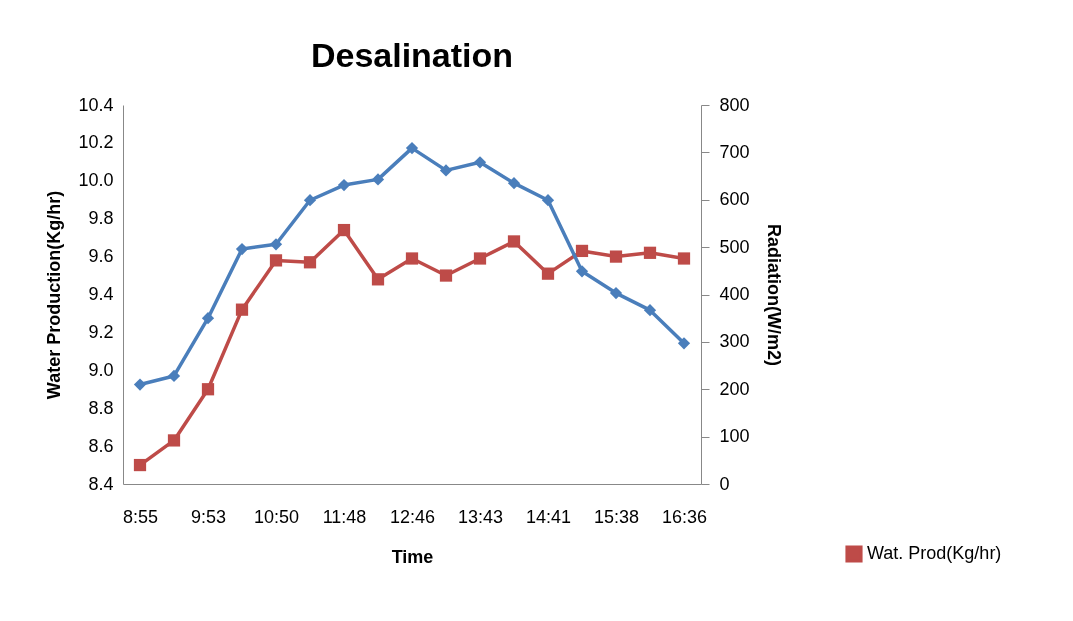  Describe the element at coordinates (208, 516) in the screenshot. I see `x-tick-label: 9:53` at that location.